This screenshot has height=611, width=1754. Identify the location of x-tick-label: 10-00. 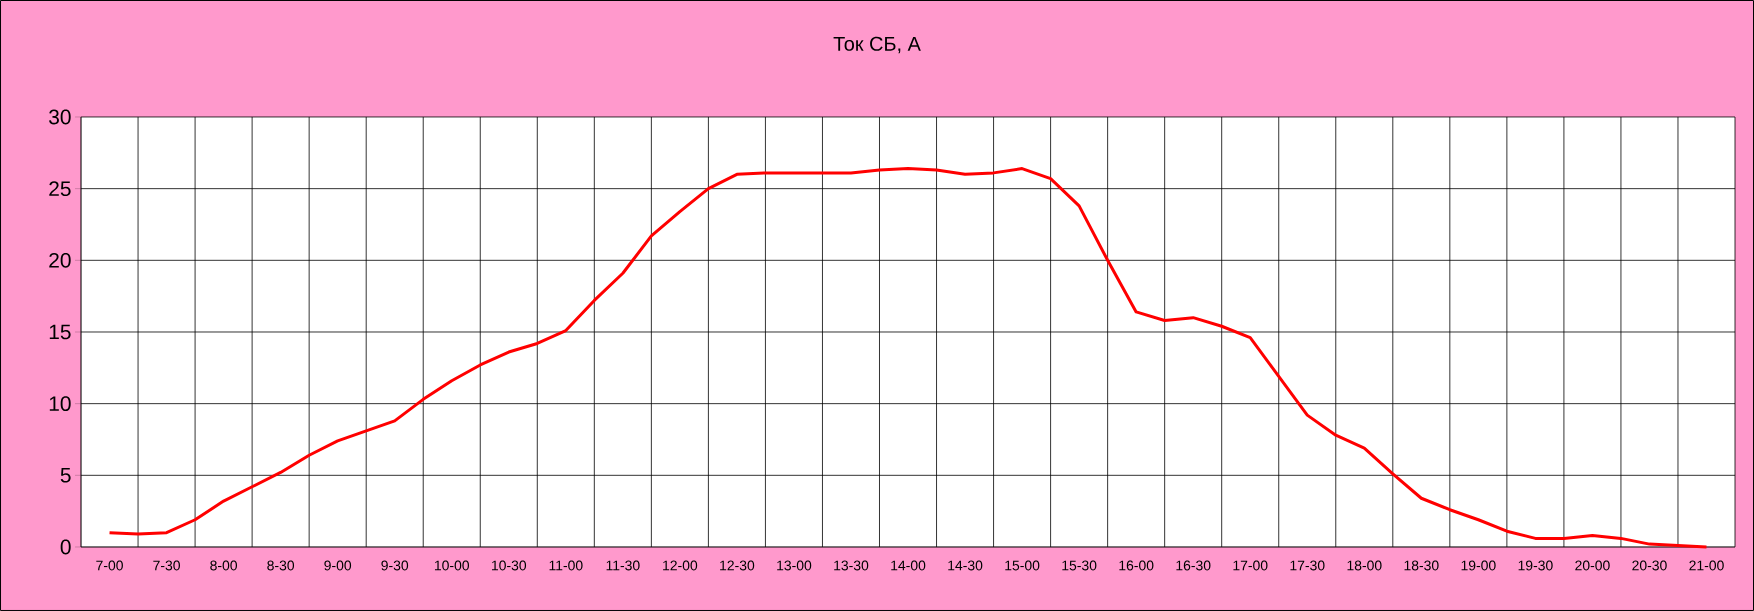
(452, 565).